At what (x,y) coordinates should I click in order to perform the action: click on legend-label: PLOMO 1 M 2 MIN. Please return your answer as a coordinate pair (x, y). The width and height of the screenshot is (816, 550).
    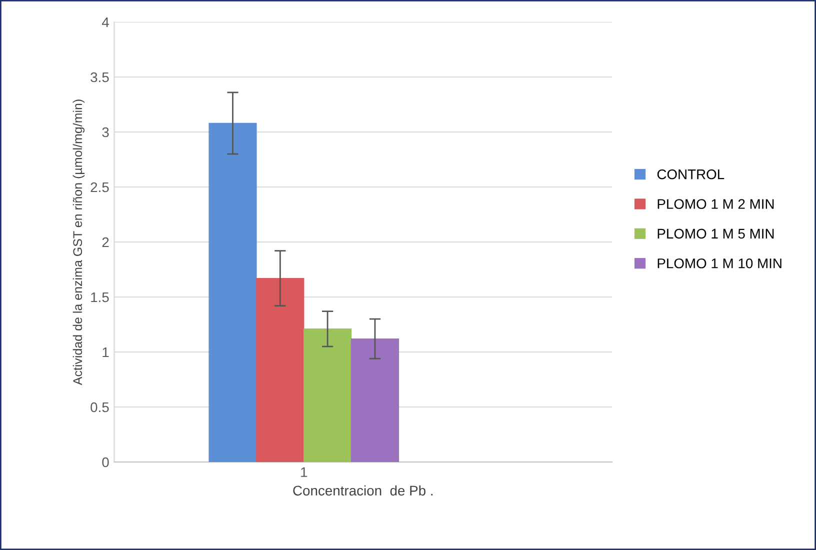
    Looking at the image, I should click on (716, 204).